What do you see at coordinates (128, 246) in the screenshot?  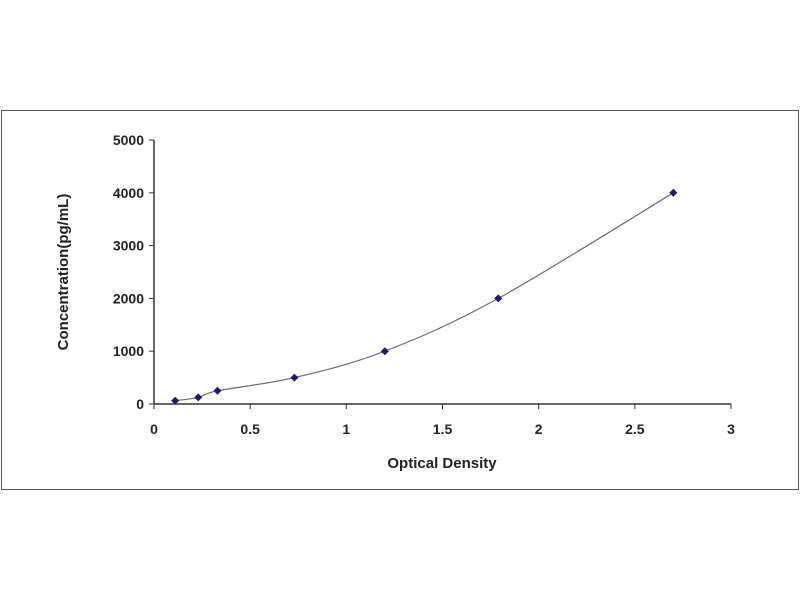 I see `y-tick-label: 3000` at bounding box center [128, 246].